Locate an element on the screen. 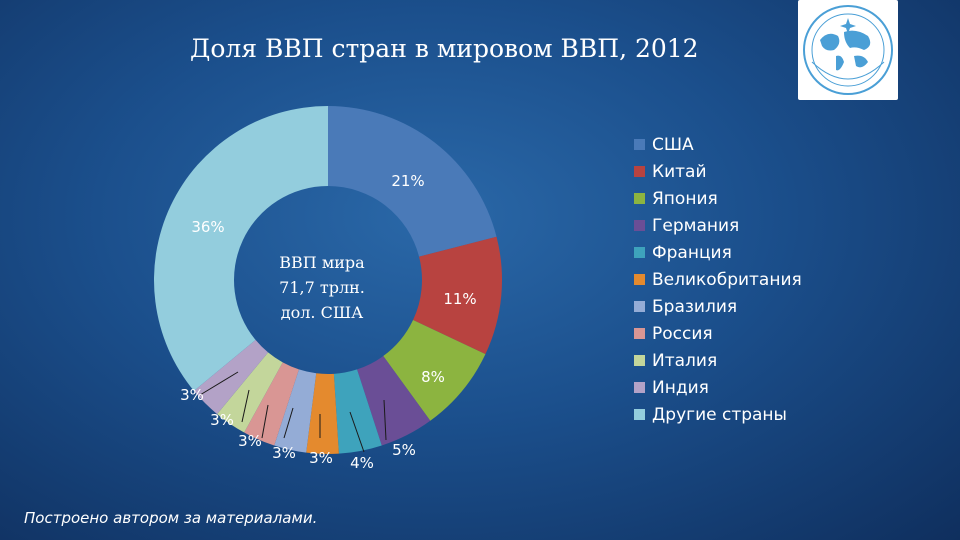 This screenshot has height=540, width=960. source-note: Построено автором за материалами. is located at coordinates (171, 518).